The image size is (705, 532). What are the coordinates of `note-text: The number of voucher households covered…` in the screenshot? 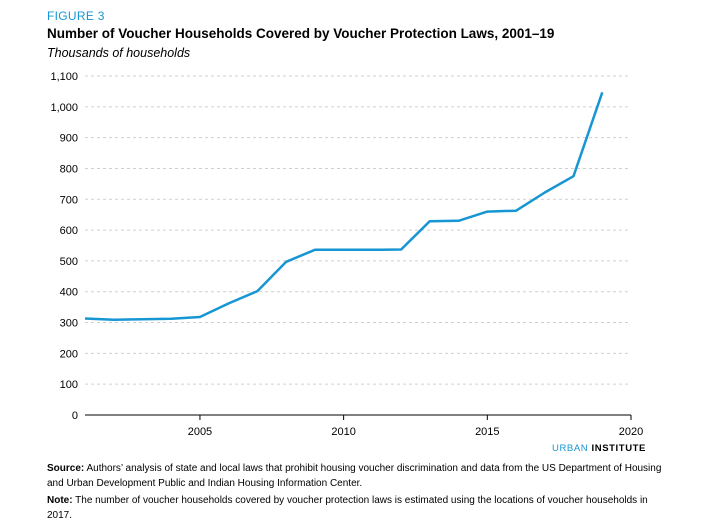 It's located at (347, 508).